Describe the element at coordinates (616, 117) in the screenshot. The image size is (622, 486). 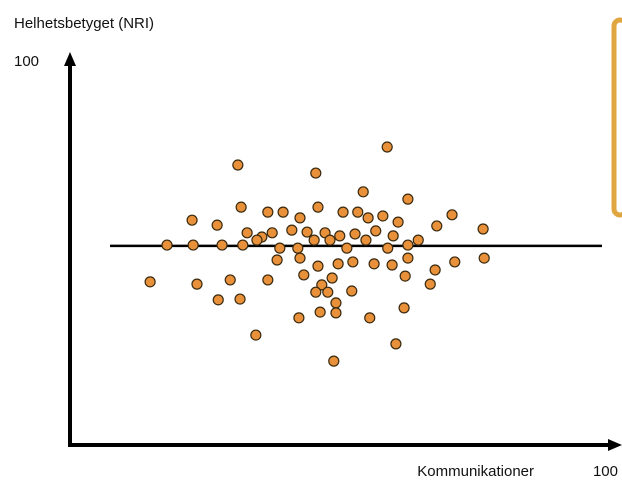
I see `side-panel` at that location.